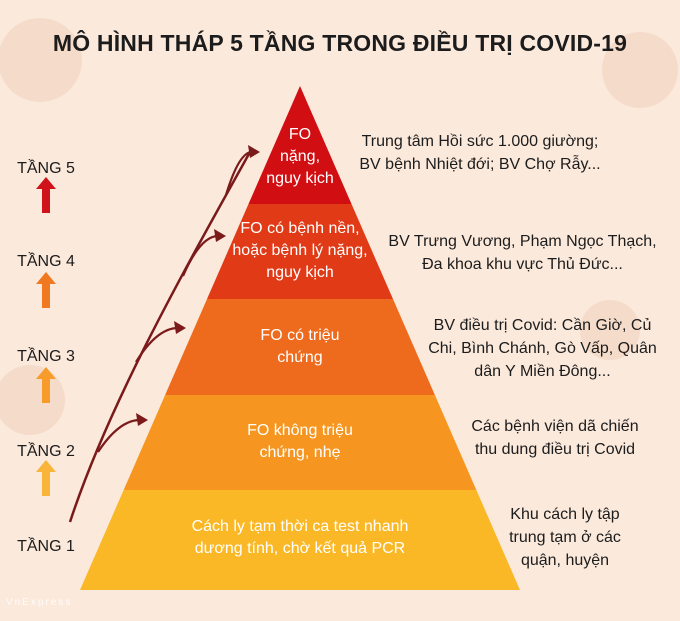 The width and height of the screenshot is (680, 621). Describe the element at coordinates (46, 451) in the screenshot. I see `tier-label-2: TẦNG 2` at that location.